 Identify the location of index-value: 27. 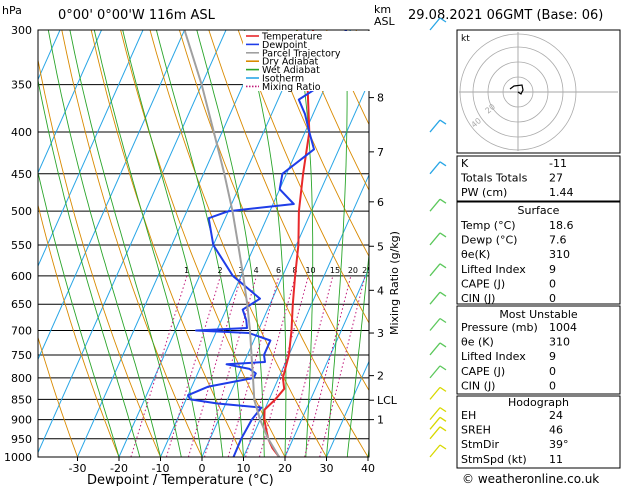
(556, 178).